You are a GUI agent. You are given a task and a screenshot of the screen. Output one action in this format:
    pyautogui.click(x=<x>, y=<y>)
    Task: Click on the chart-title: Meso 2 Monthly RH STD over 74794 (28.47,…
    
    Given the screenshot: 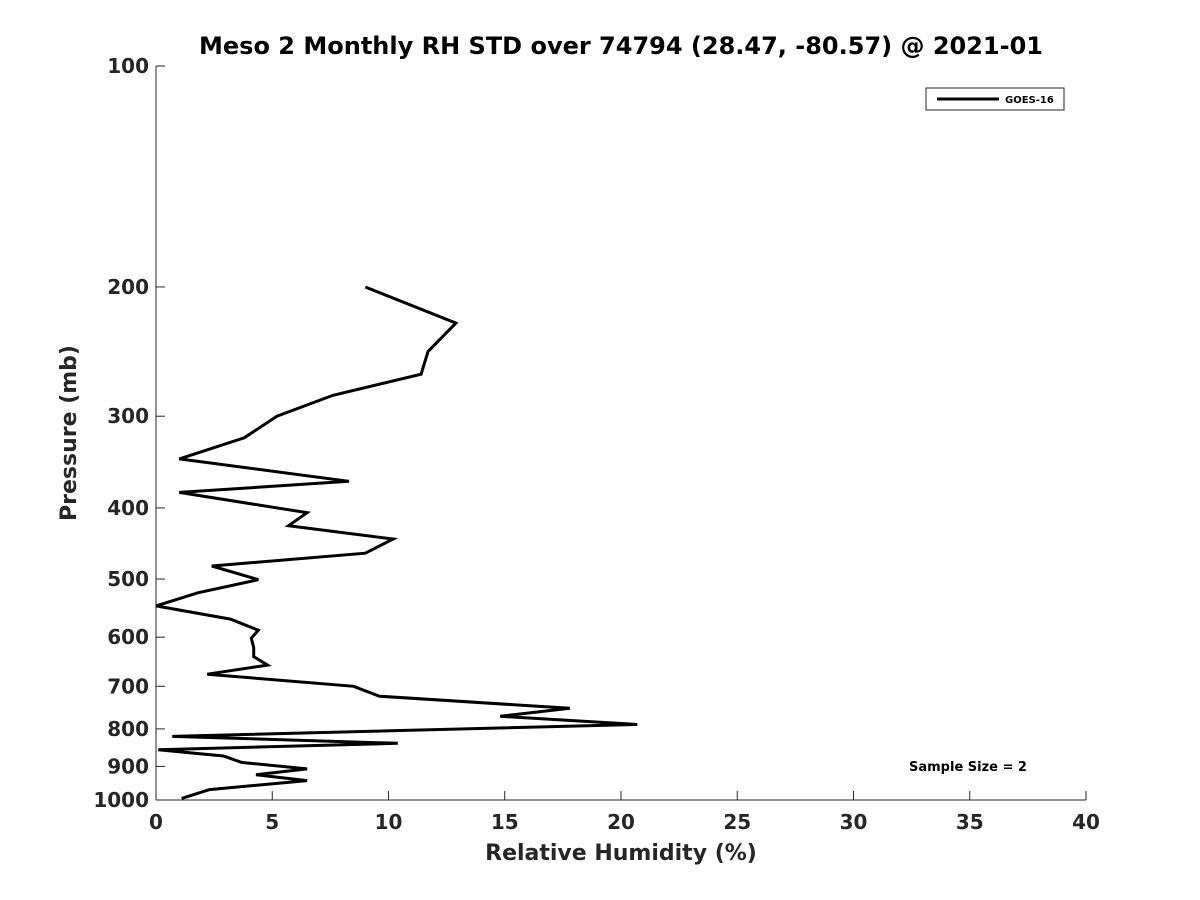 What is the action you would take?
    pyautogui.click(x=621, y=46)
    